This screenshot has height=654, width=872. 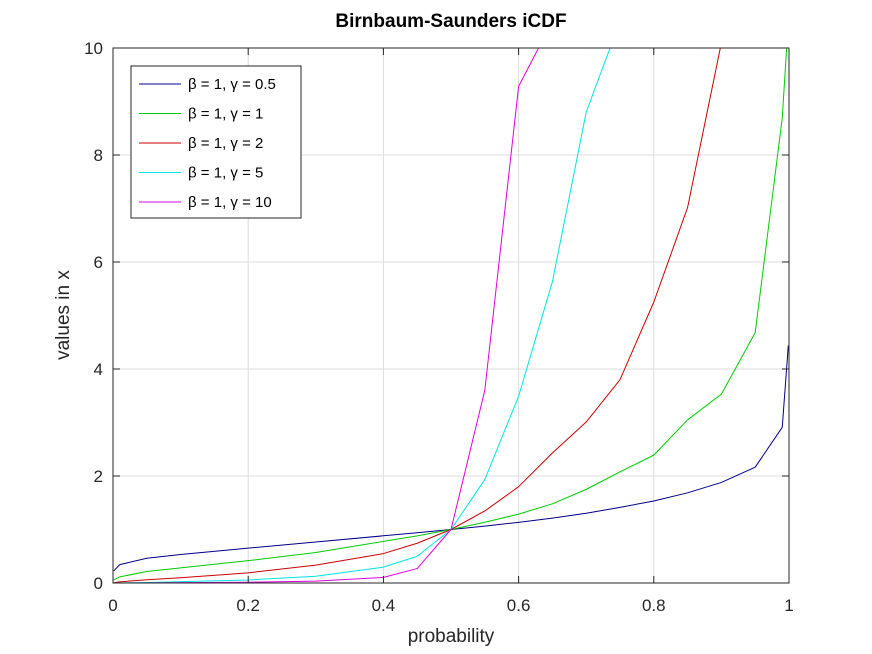 What do you see at coordinates (98, 476) in the screenshot?
I see `y-tick-label: 2` at bounding box center [98, 476].